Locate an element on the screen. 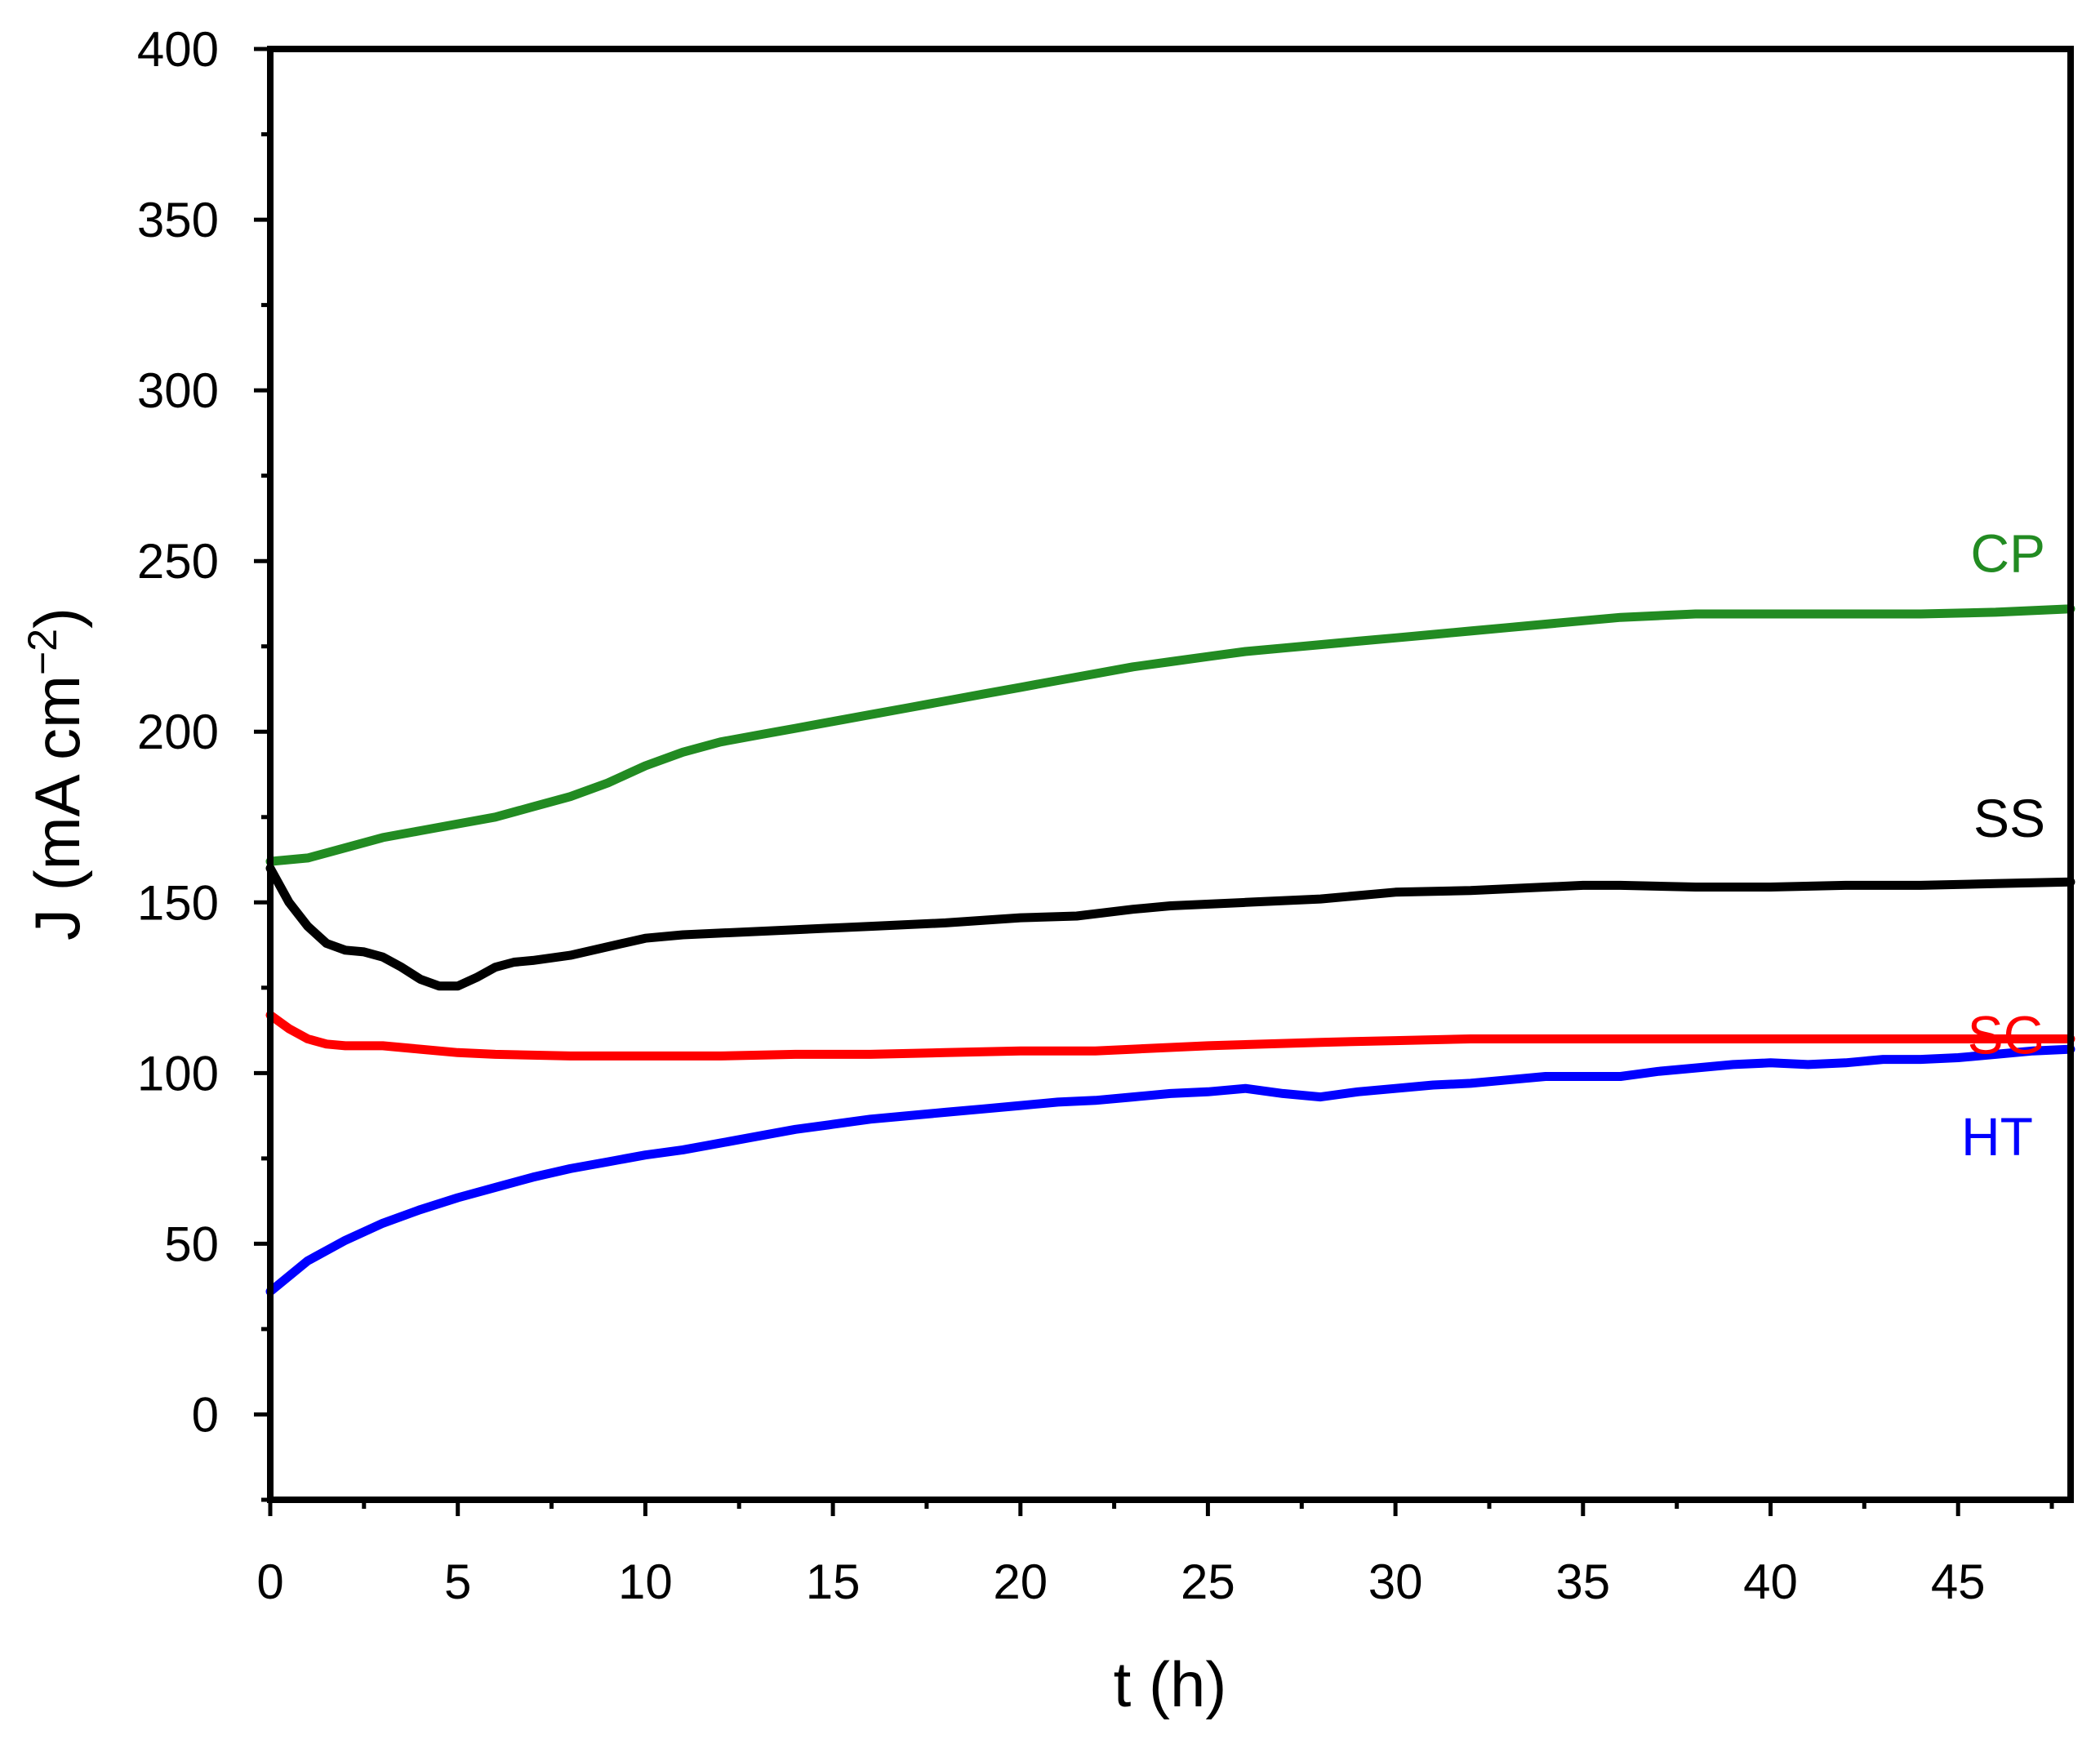 The height and width of the screenshot is (1739, 2100). series-label-ss: SS is located at coordinates (2009, 818).